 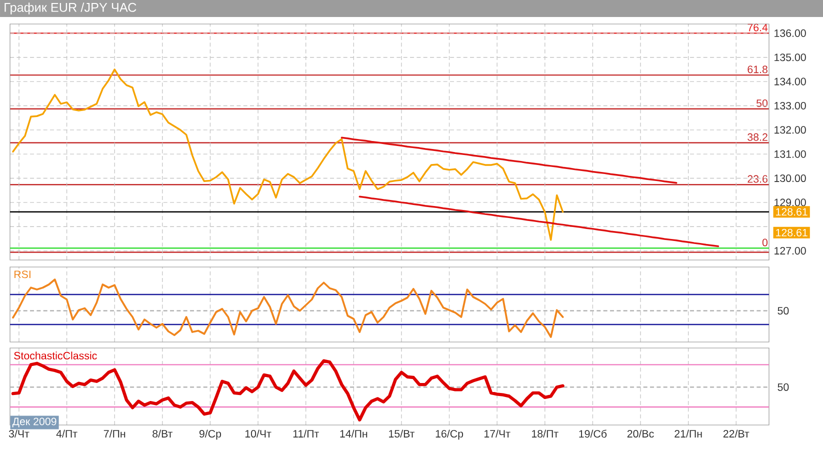 What do you see at coordinates (55, 356) in the screenshot?
I see `chart-title: StochasticClassic` at bounding box center [55, 356].